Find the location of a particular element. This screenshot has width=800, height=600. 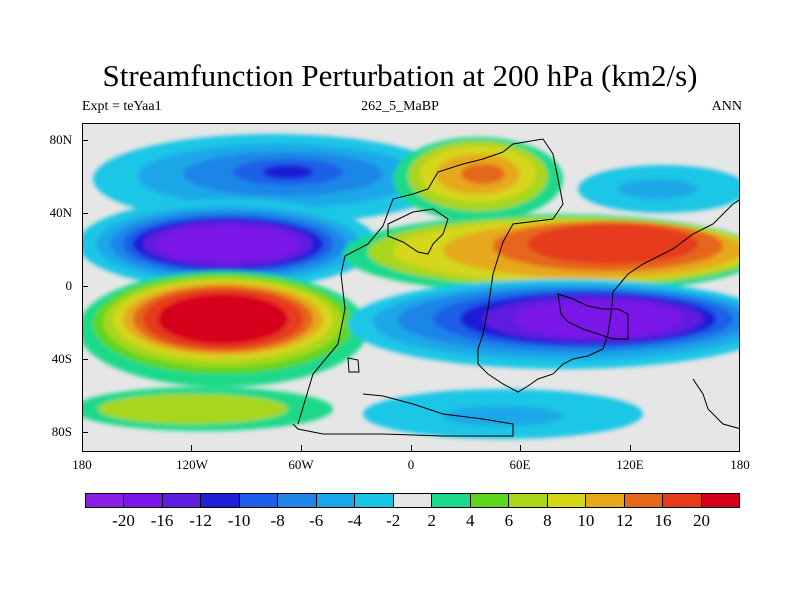

colorbar-label: 8 is located at coordinates (547, 520).